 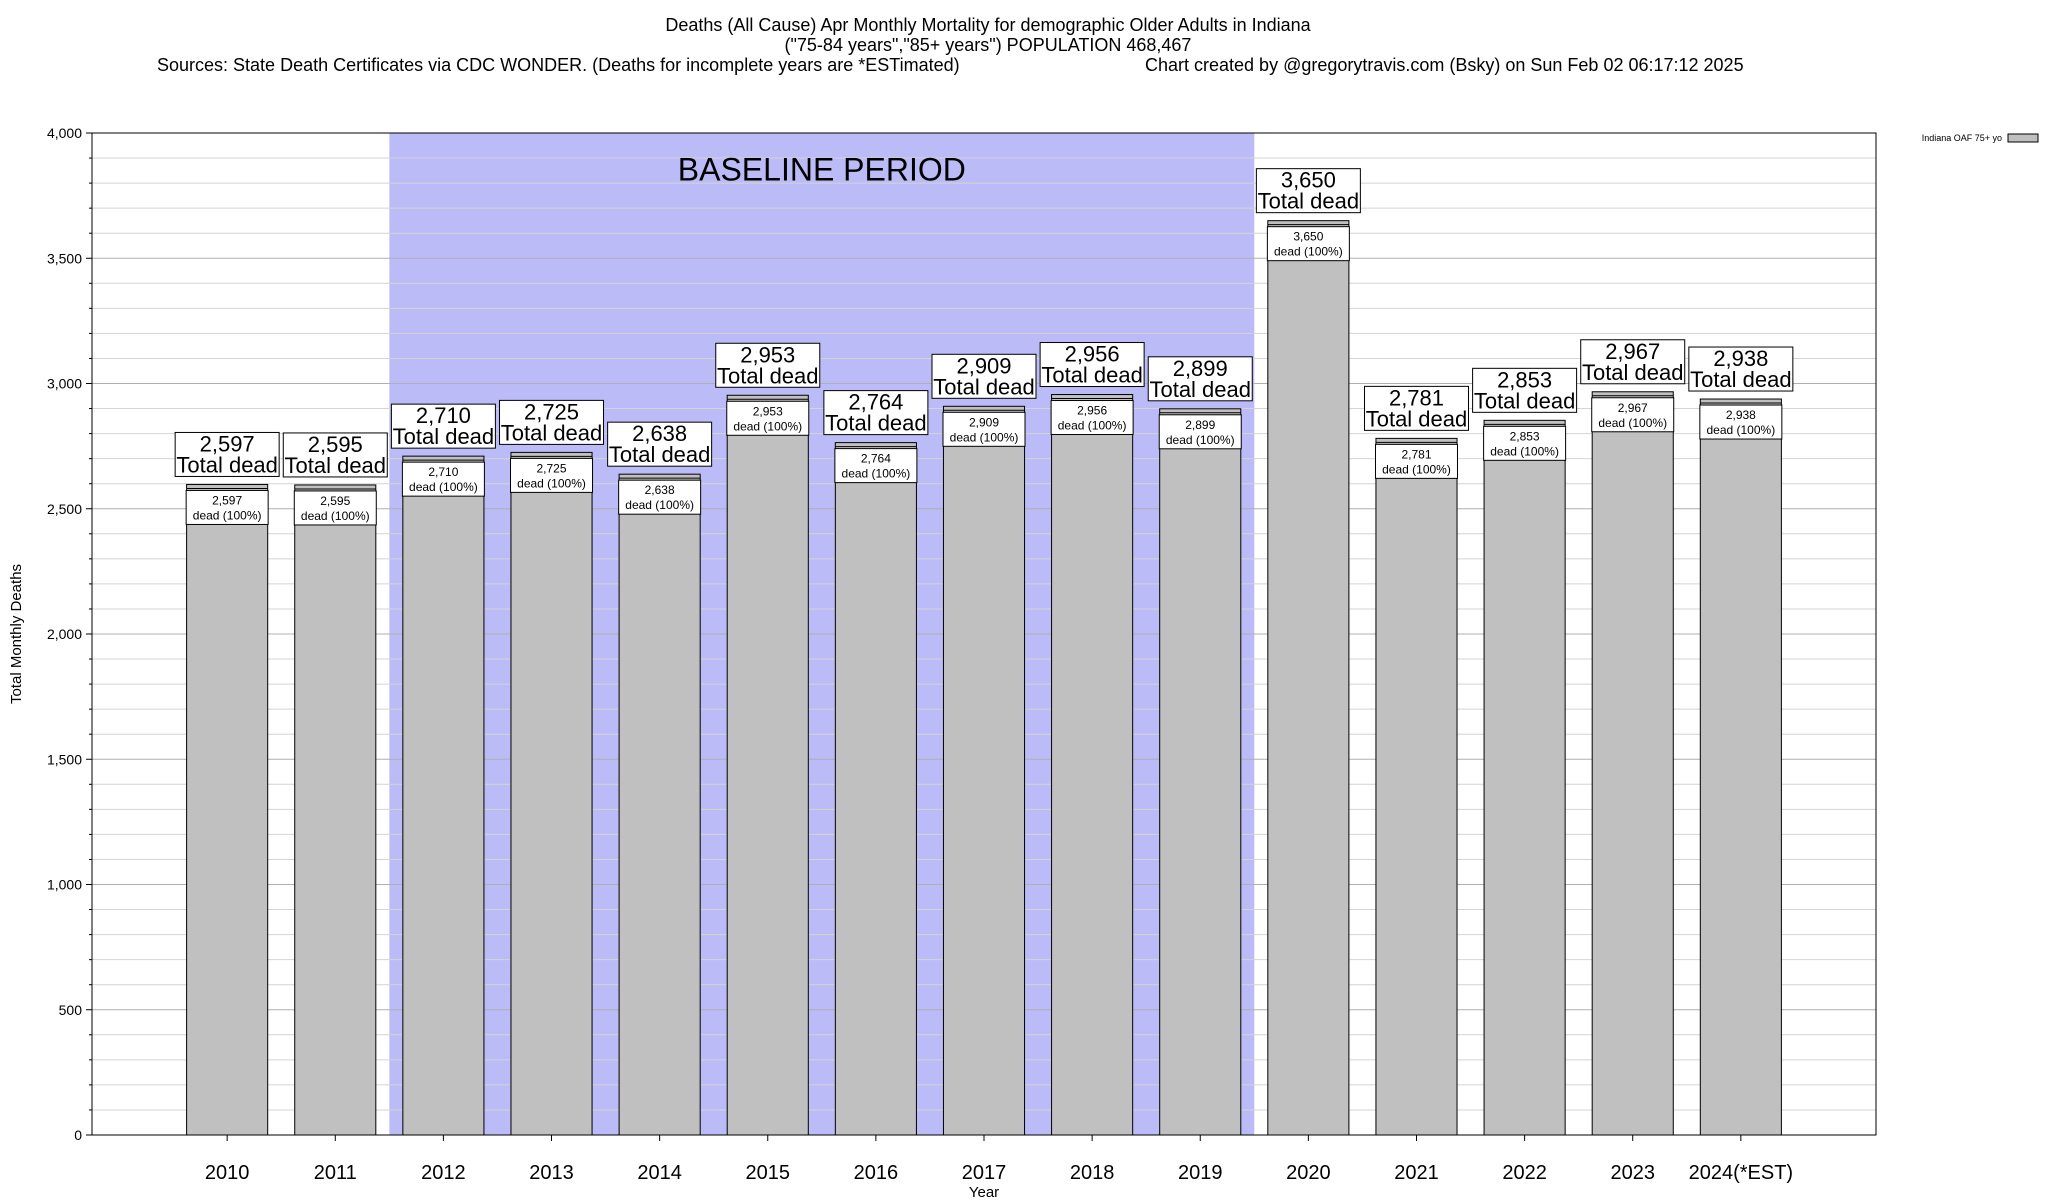 What do you see at coordinates (984, 422) in the screenshot?
I see `bar-inner-value: 2,909` at bounding box center [984, 422].